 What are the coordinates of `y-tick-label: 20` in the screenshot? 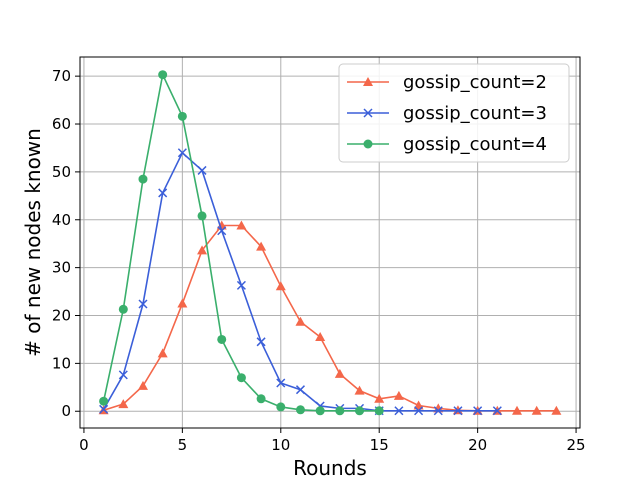 It's located at (61, 316).